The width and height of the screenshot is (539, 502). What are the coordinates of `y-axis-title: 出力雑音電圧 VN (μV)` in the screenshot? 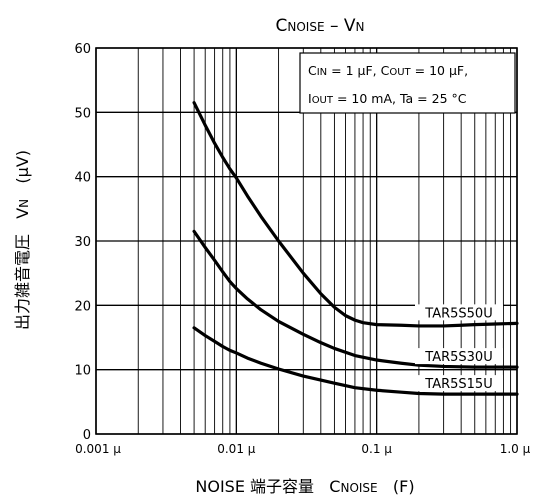 It's located at (22, 240).